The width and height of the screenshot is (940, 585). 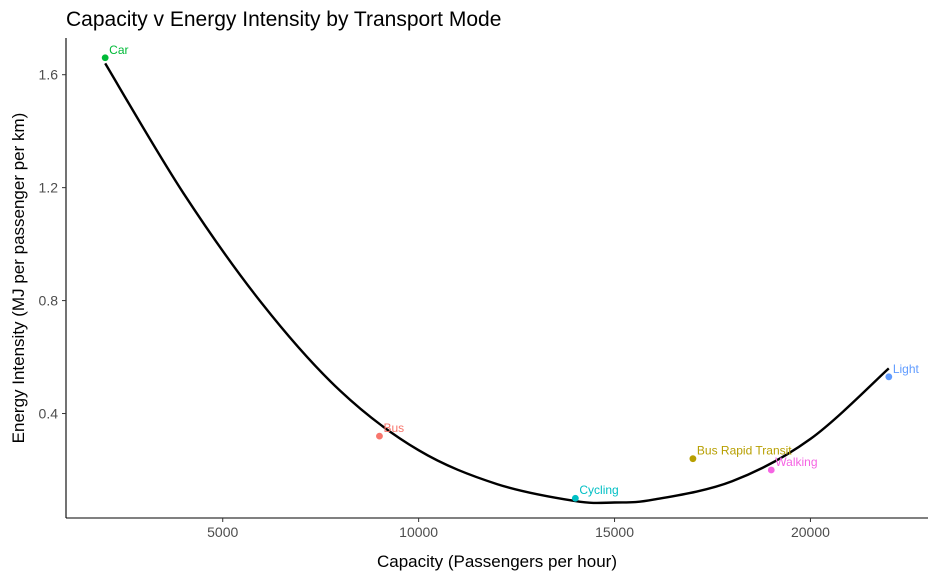 What do you see at coordinates (810, 532) in the screenshot?
I see `x-tick-label: 20000` at bounding box center [810, 532].